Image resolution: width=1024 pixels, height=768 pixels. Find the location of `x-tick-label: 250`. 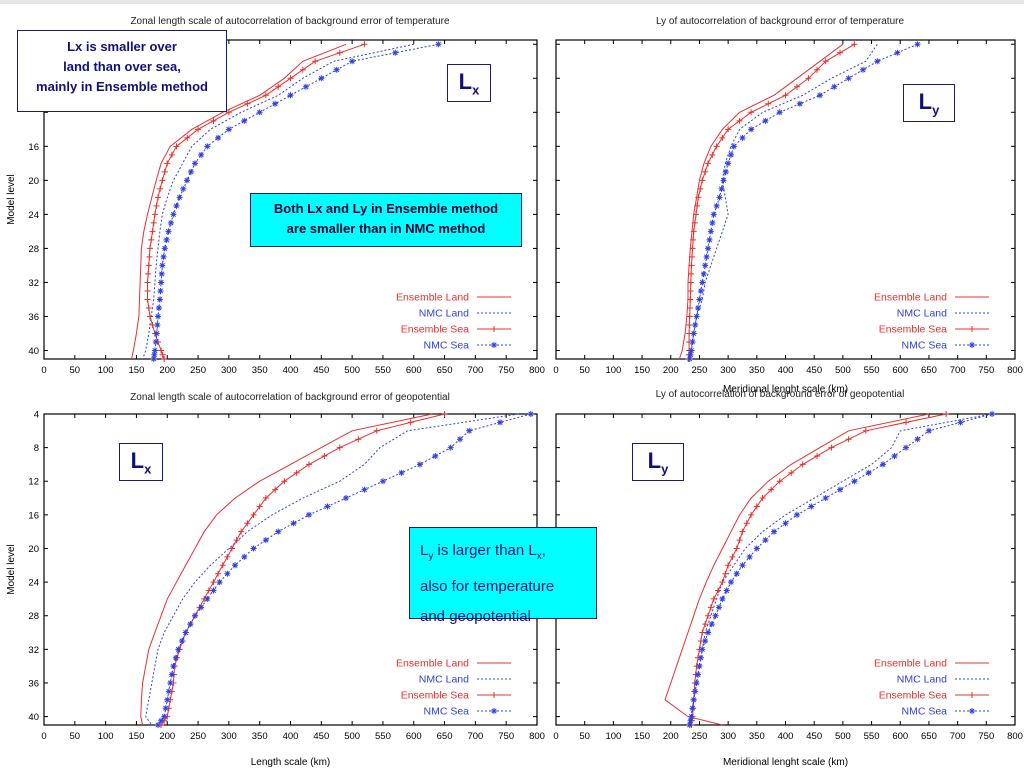

x-tick-label: 250 is located at coordinates (198, 370).